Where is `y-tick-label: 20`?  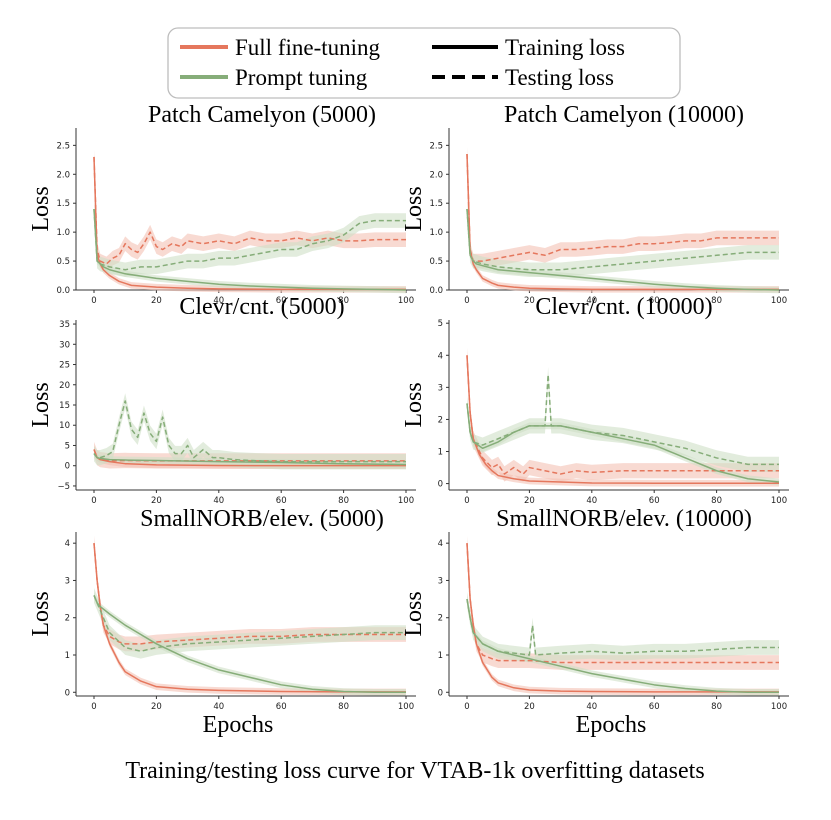
y-tick-label: 20 is located at coordinates (64, 386).